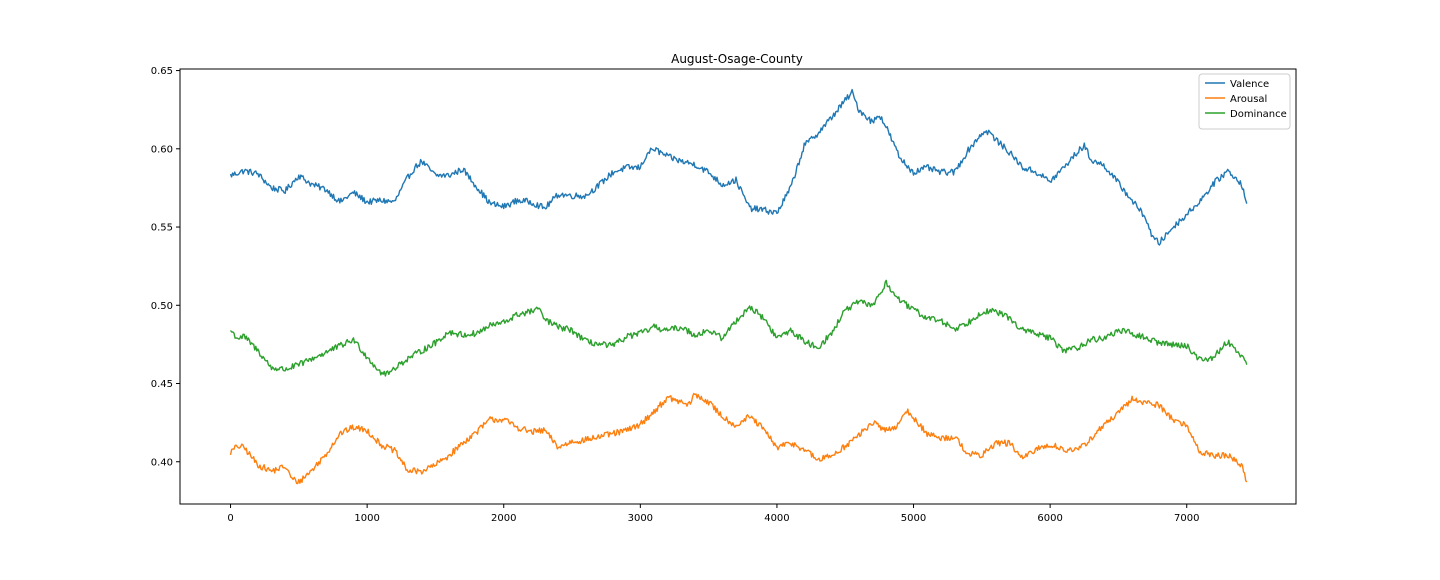 Image resolution: width=1440 pixels, height=580 pixels. Describe the element at coordinates (1249, 84) in the screenshot. I see `legend-label-valence: Valence` at that location.